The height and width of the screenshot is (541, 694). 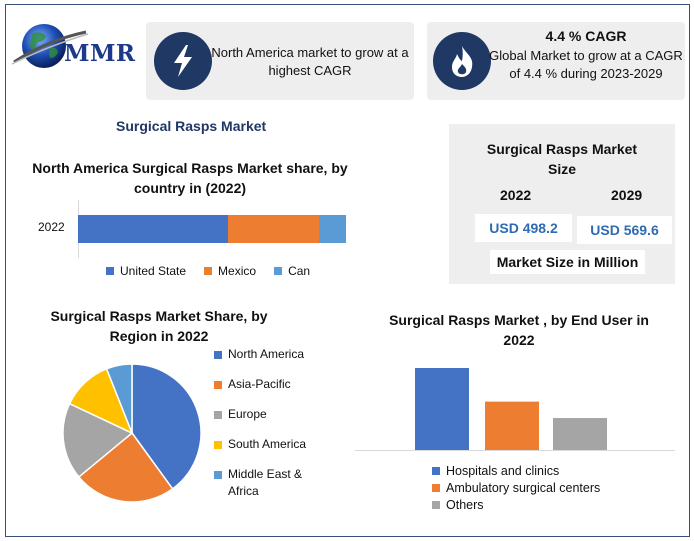 I want to click on legend-label: Middle East & Africa, so click(x=265, y=482).